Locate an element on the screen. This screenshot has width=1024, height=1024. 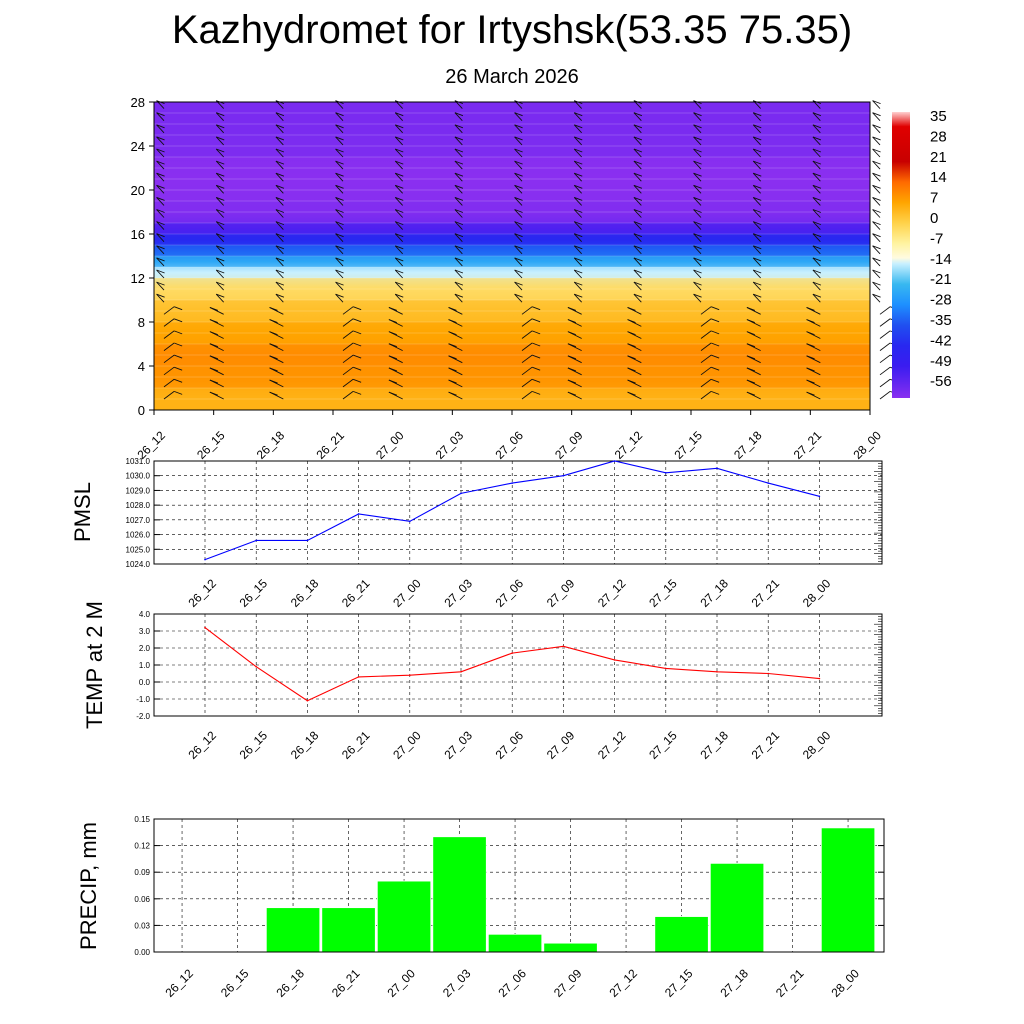
precip-x-tick-label: 27_12 is located at coordinates (623, 983).